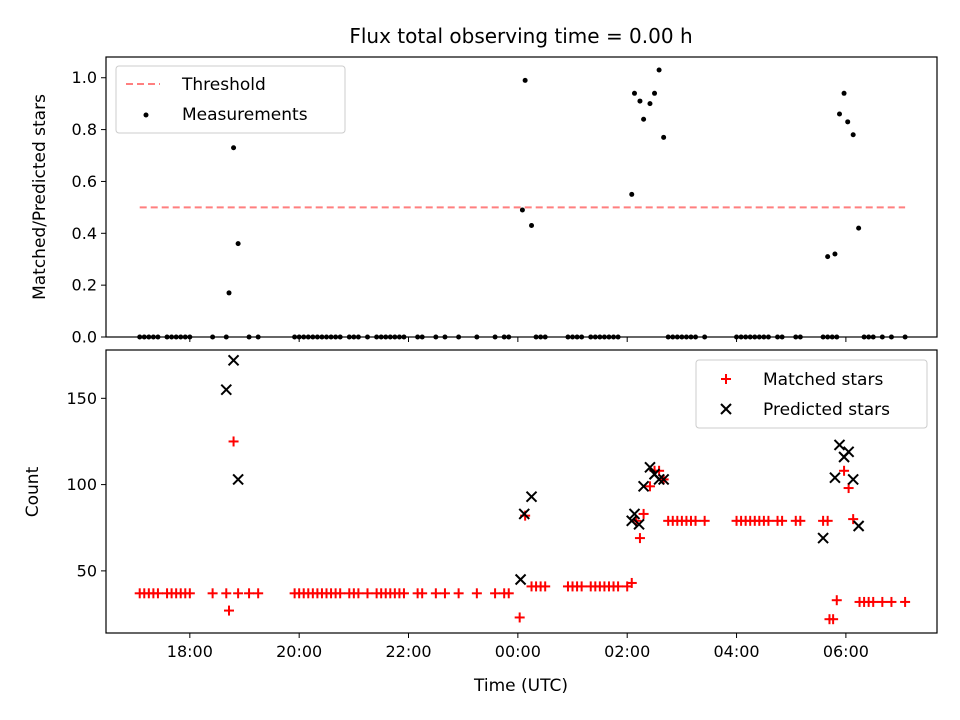  What do you see at coordinates (81, 484) in the screenshot?
I see `y-tick-label: 100` at bounding box center [81, 484].